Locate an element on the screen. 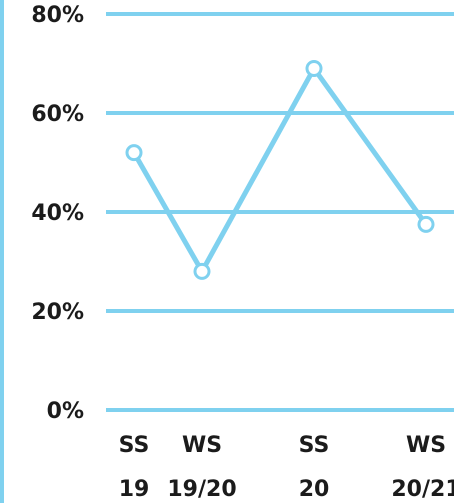 This screenshot has height=503, width=454. y-tick-label: 60% is located at coordinates (57, 114).